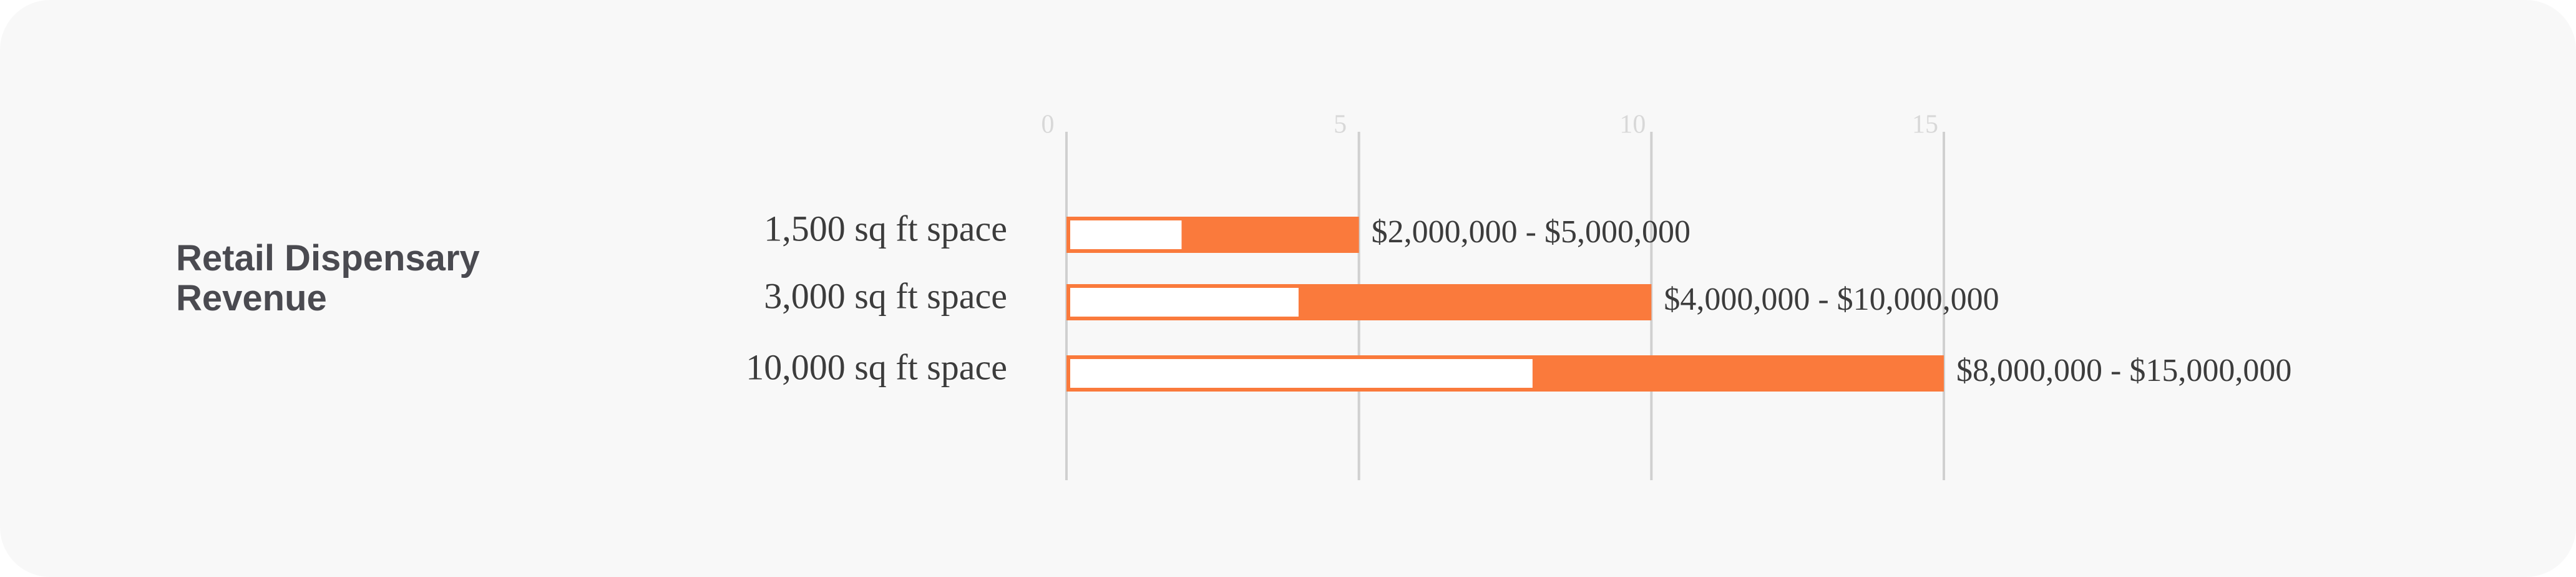  Describe the element at coordinates (1831, 299) in the screenshot. I see `value-label: $4,000,000 - $10,000,000` at that location.